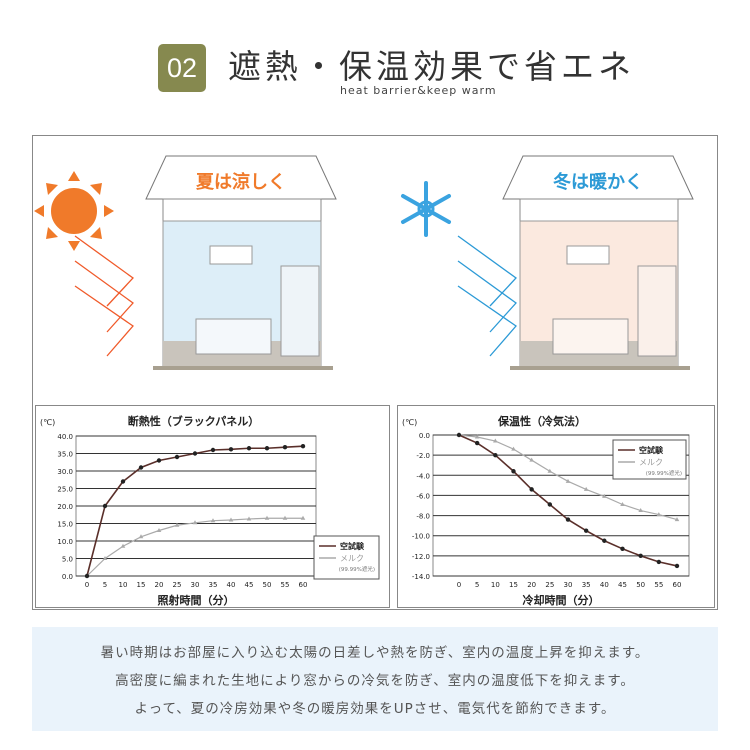  I want to click on section-number-badge: 02, so click(182, 68).